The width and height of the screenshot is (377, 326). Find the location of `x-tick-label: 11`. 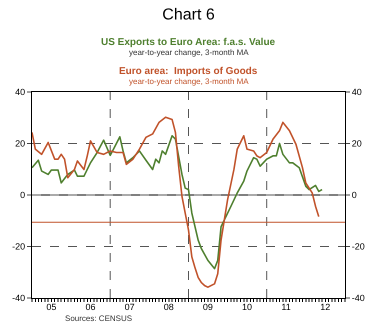

x-tick-label: 11 is located at coordinates (286, 307).